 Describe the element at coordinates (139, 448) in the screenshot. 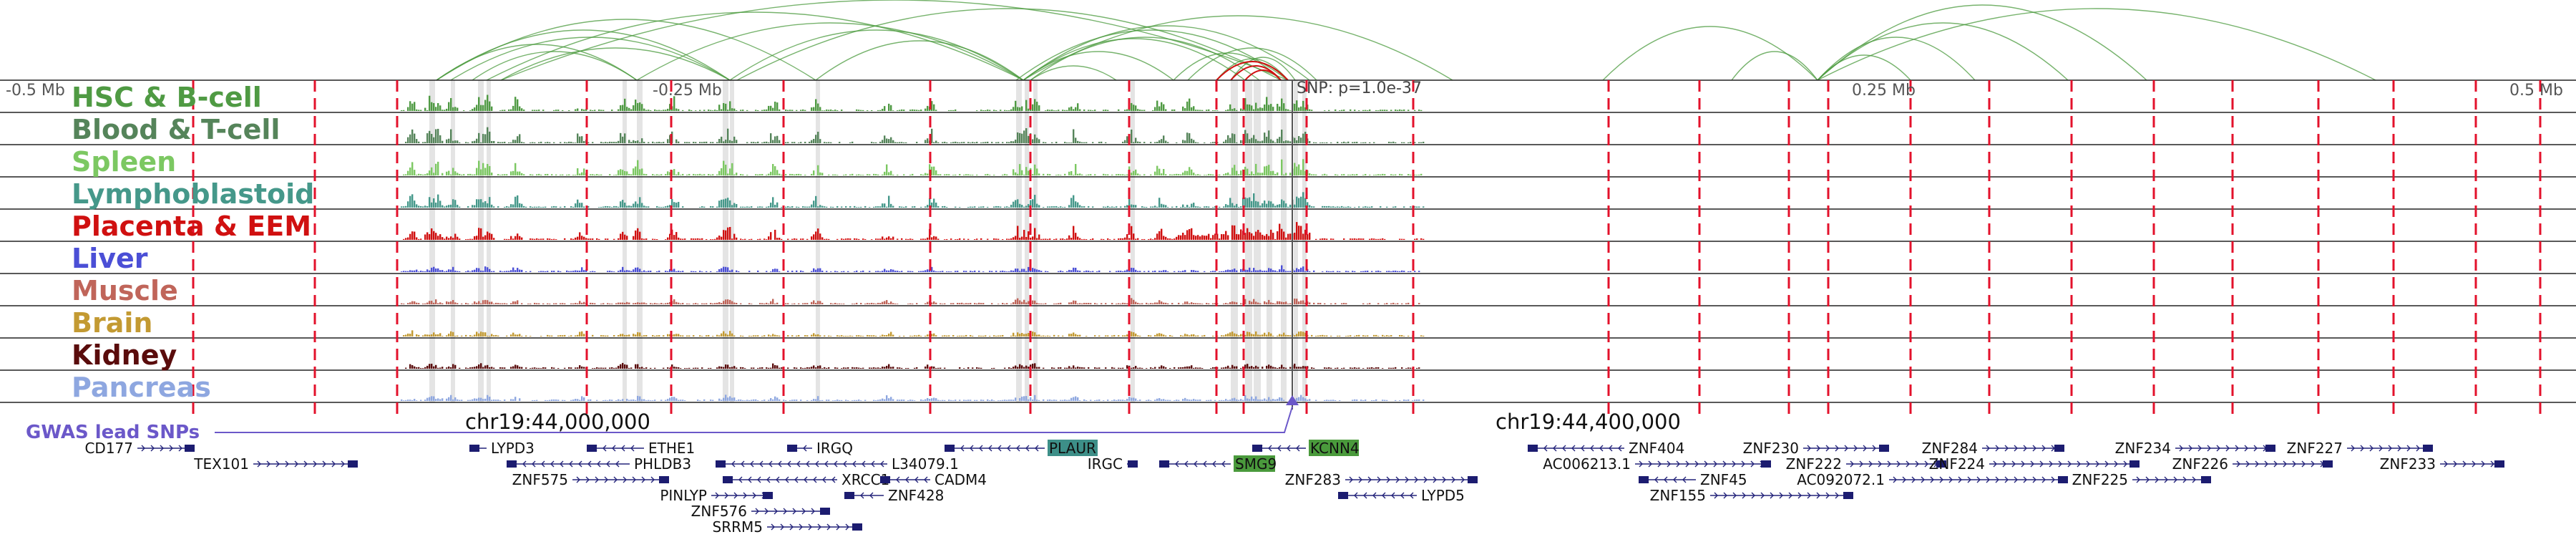

I see `gene-cd177: CD177` at that location.